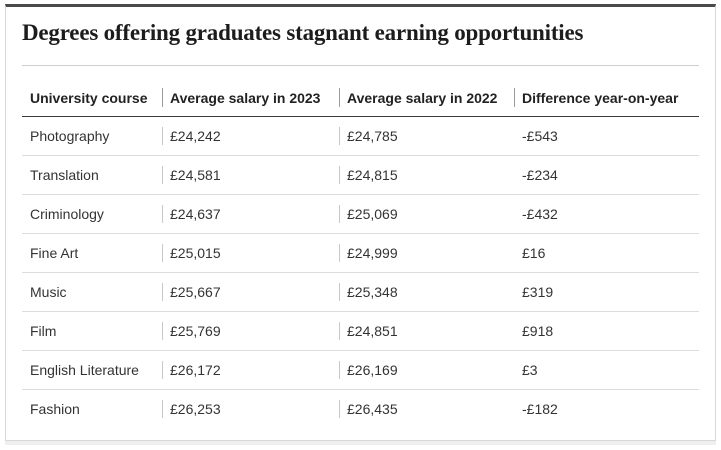 The height and width of the screenshot is (450, 721). Describe the element at coordinates (250, 136) in the screenshot. I see `salary-2023-cell: £24,242` at that location.